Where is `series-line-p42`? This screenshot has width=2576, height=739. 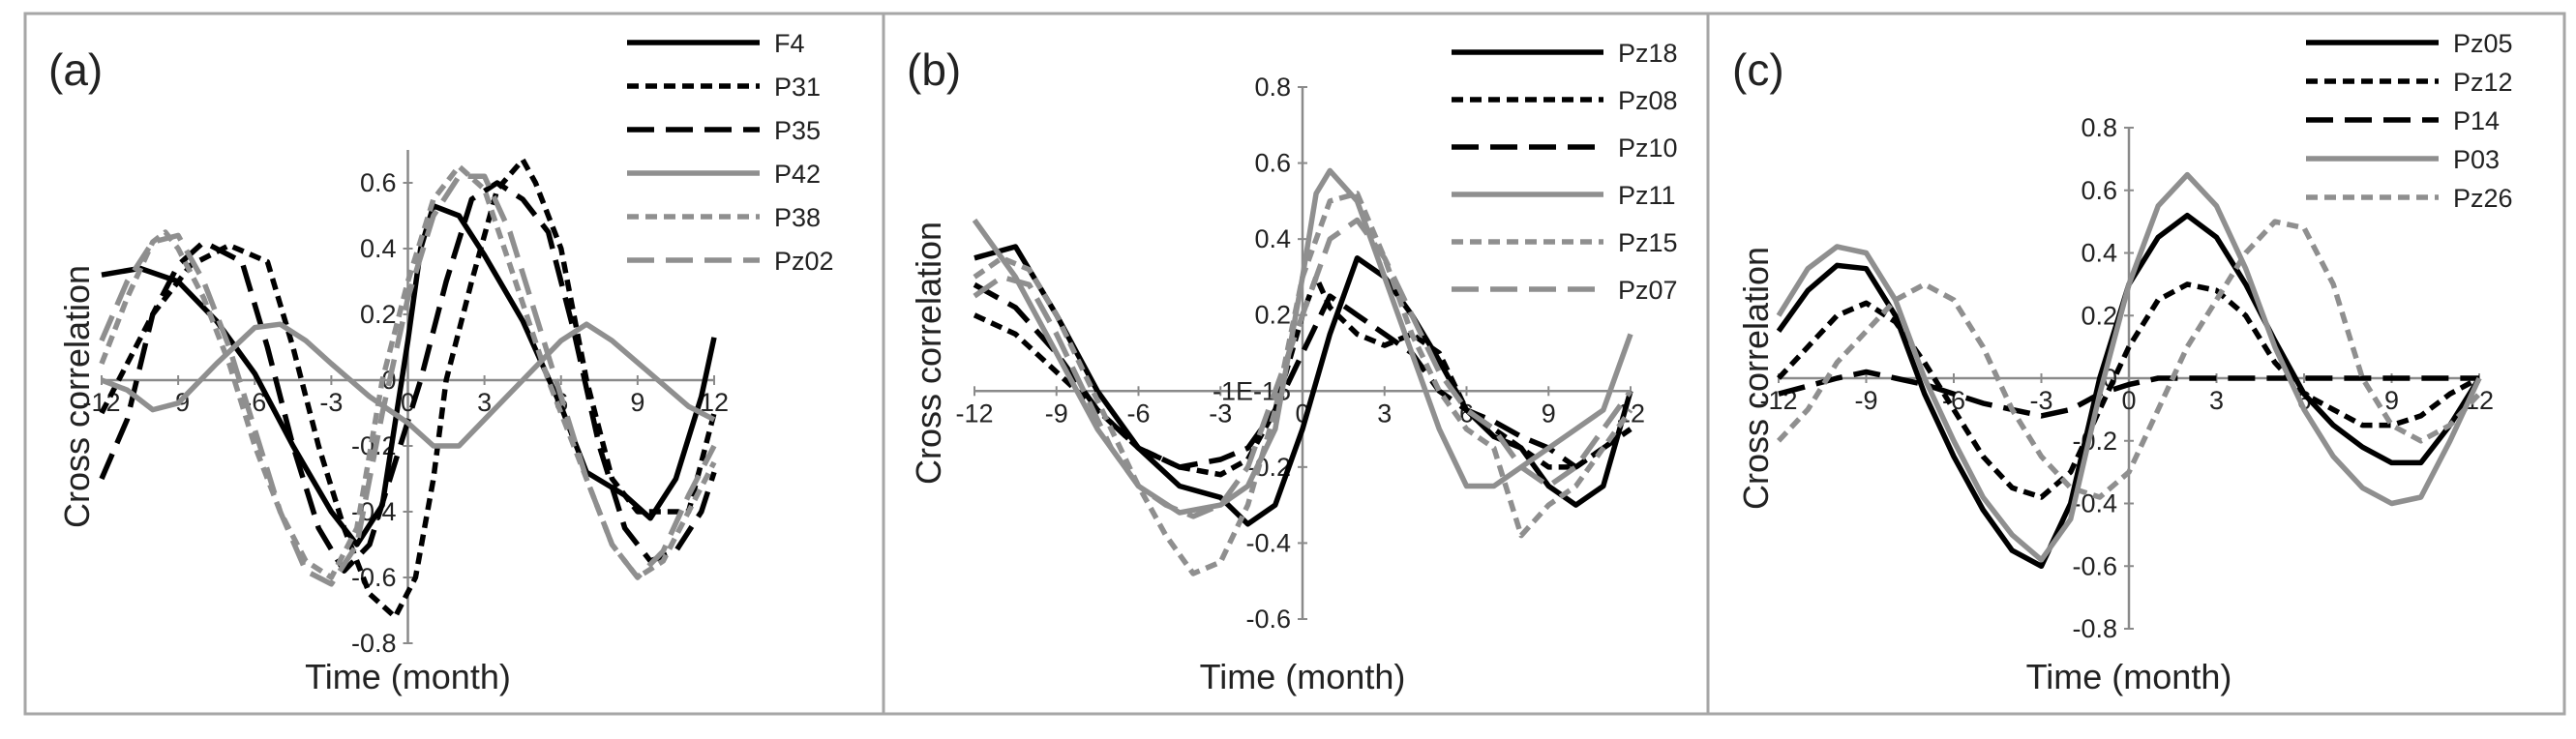
series-line-p42 is located at coordinates (408, 385).